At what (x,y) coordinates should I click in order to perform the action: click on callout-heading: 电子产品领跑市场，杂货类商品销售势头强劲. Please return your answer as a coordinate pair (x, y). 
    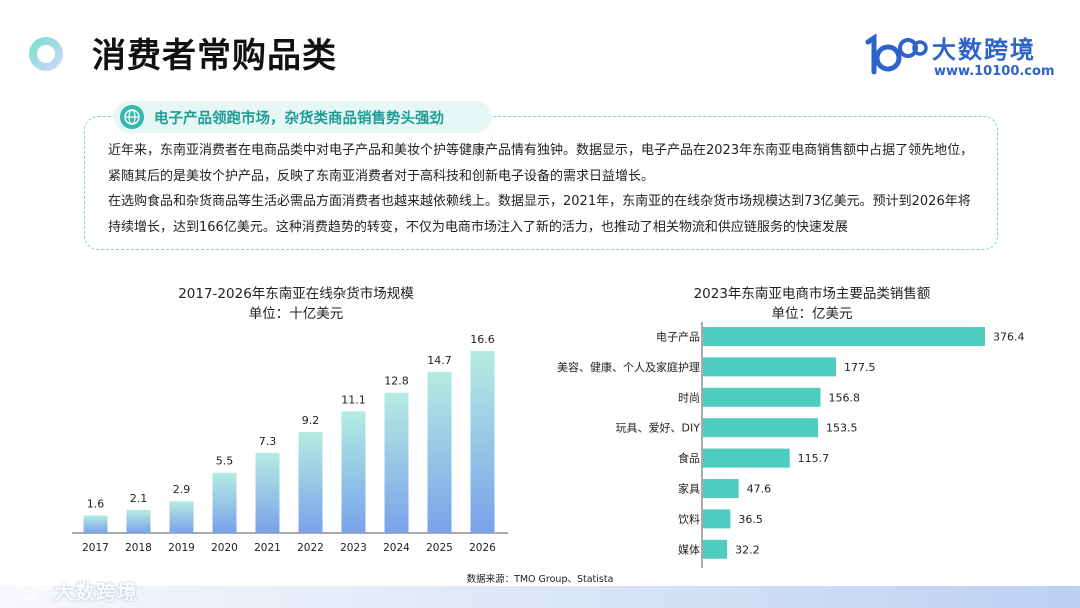
    Looking at the image, I should click on (299, 119).